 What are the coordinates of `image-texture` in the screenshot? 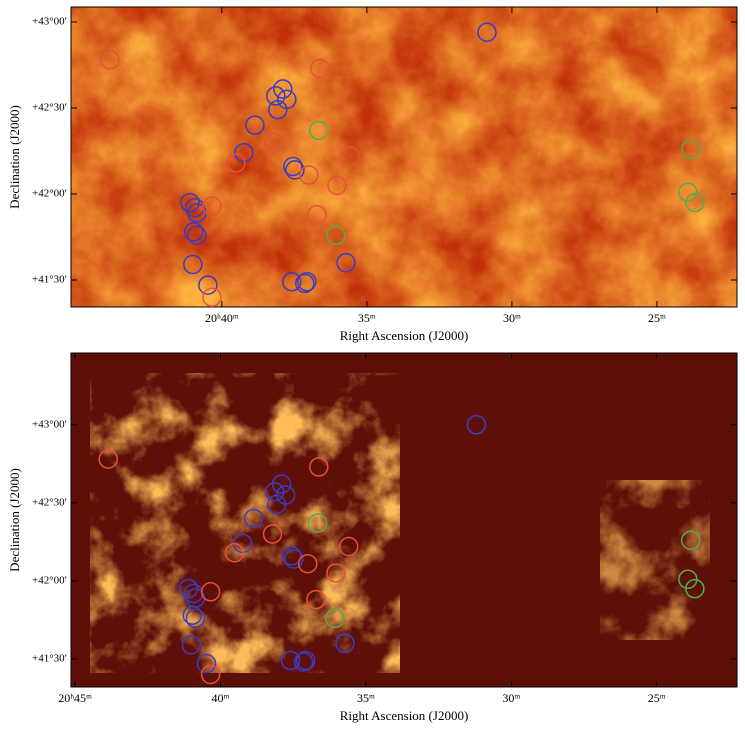 It's located at (655, 560).